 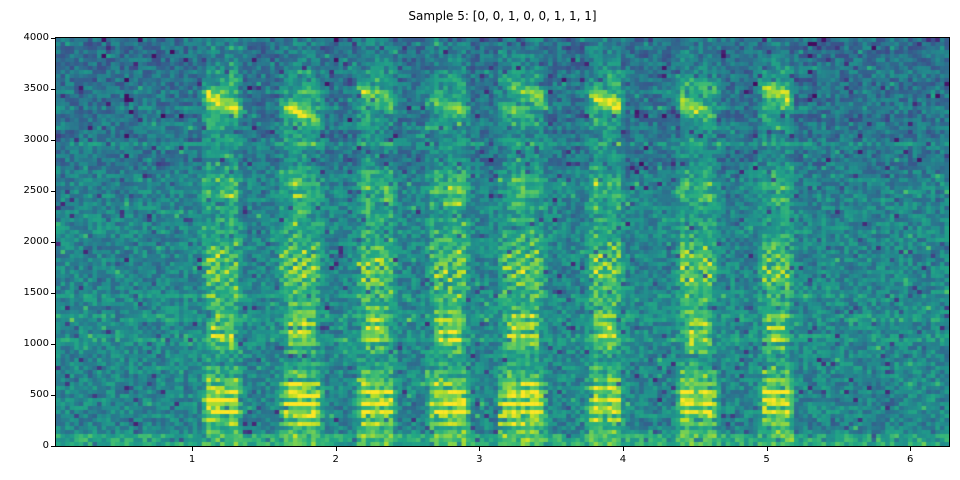 I want to click on y-tick-label: 1000, so click(x=36, y=343).